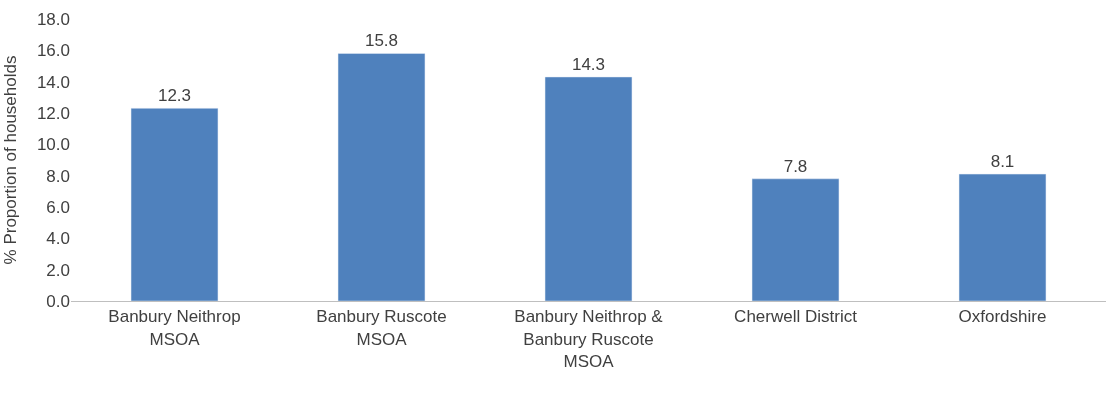 The image size is (1116, 401). Describe the element at coordinates (381, 328) in the screenshot. I see `x-tick-label: Banbury Ruscote MSOA` at that location.